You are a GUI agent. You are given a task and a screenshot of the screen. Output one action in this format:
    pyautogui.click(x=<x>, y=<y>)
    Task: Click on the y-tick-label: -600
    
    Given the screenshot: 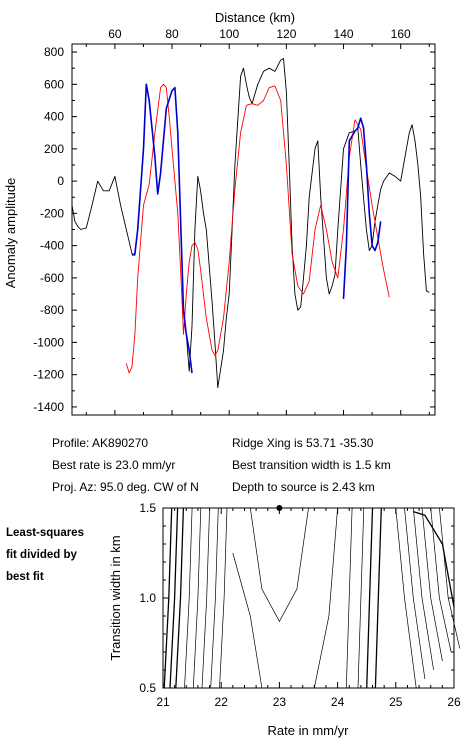 What is the action you would take?
    pyautogui.click(x=52, y=278)
    